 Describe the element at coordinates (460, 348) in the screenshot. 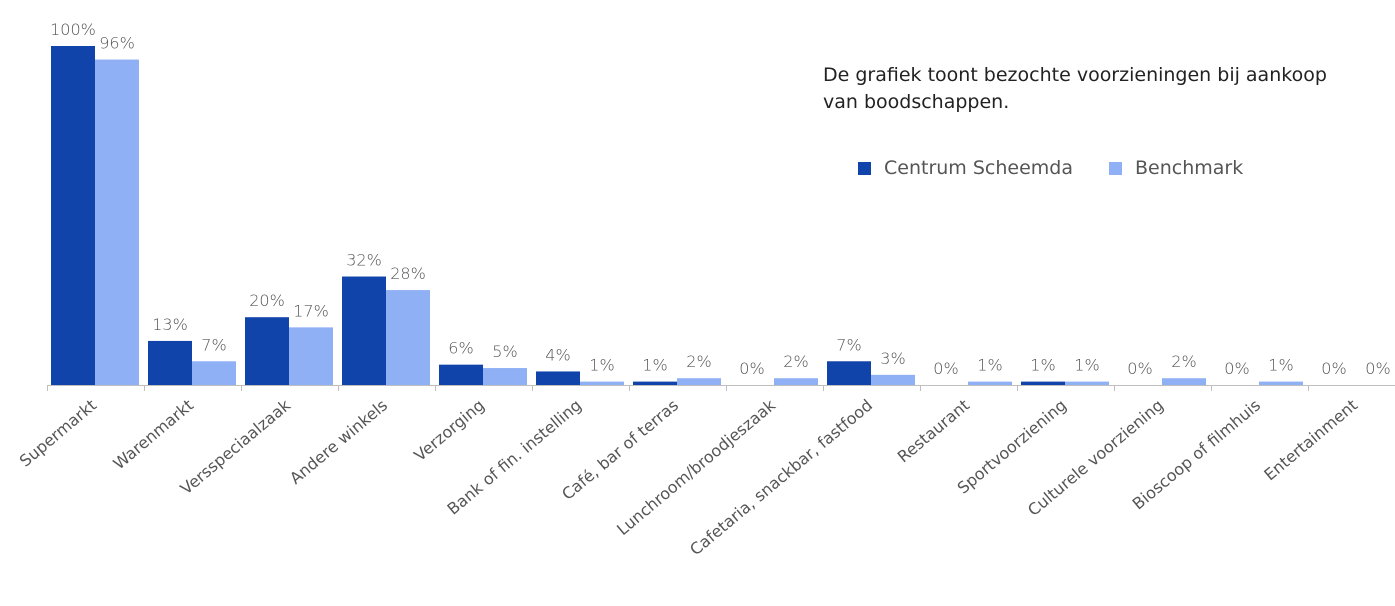

I see `value-label-series-1-4: 6%` at that location.